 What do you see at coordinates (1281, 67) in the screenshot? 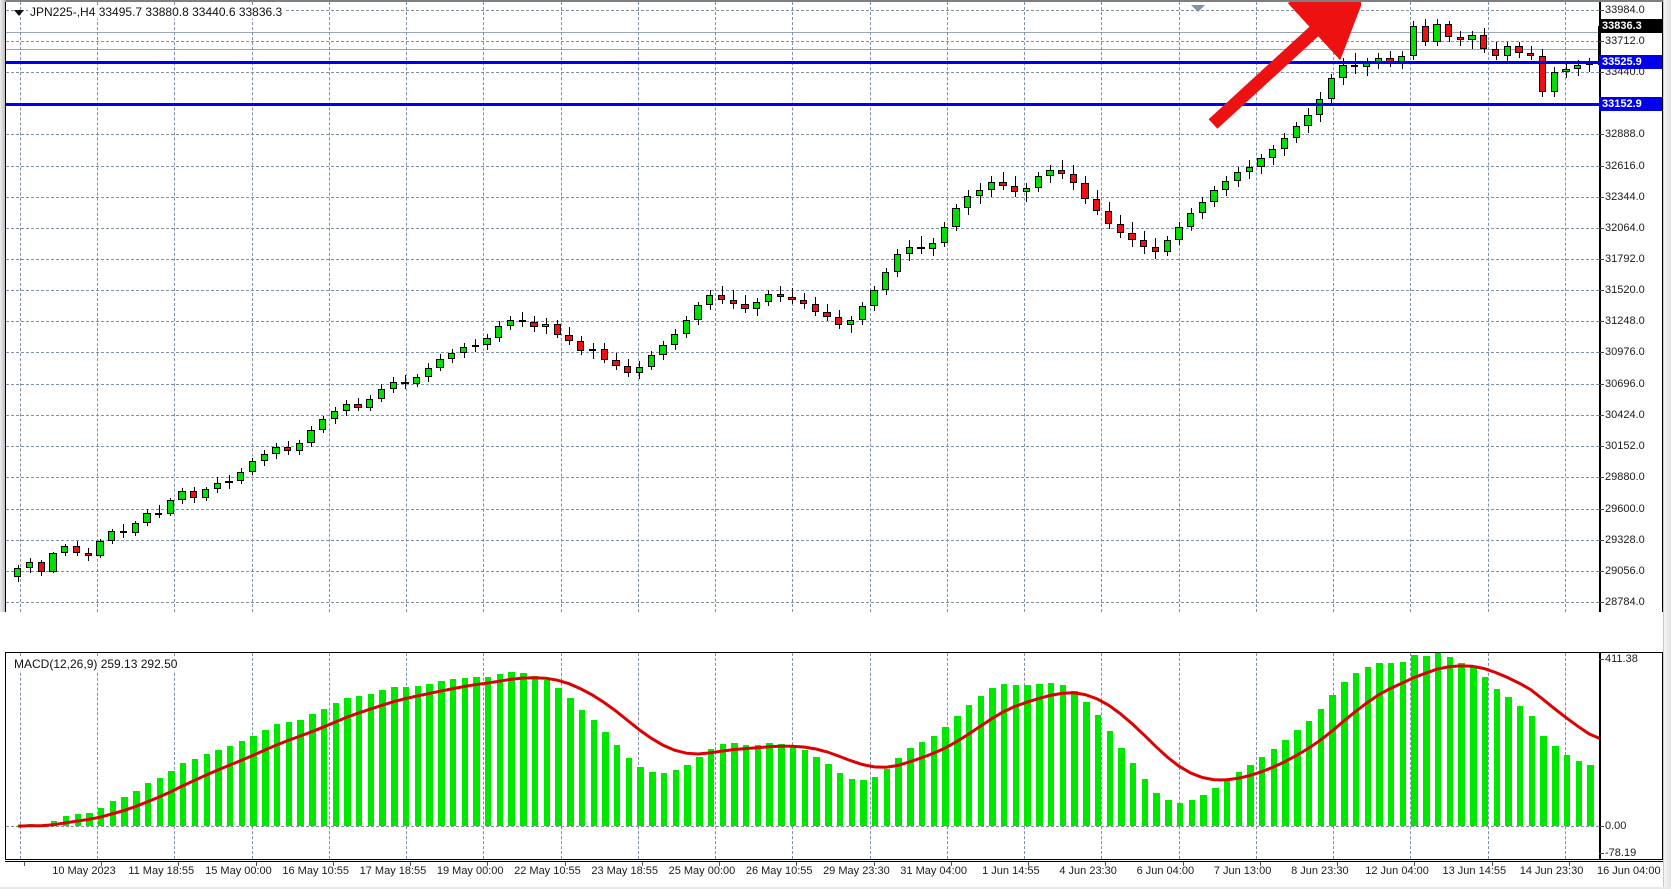
I see `bullish-arrow-annotation` at bounding box center [1281, 67].